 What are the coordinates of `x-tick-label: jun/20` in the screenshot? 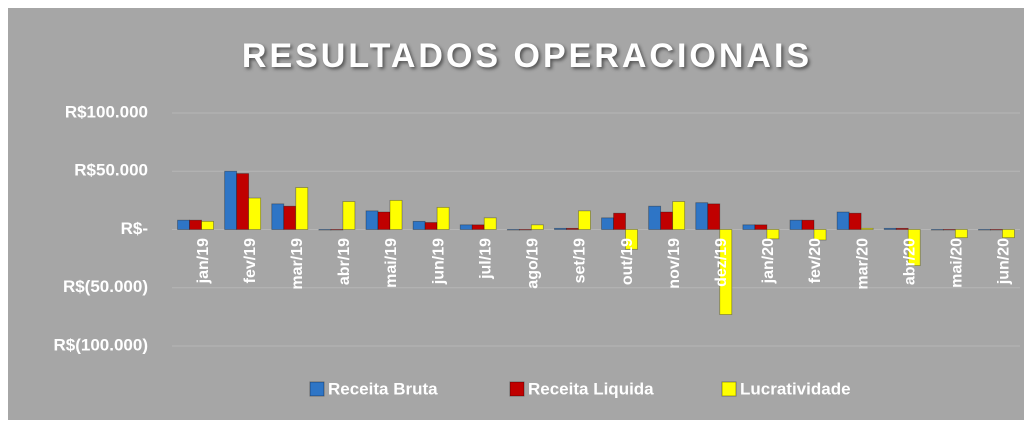 It's located at (1004, 261).